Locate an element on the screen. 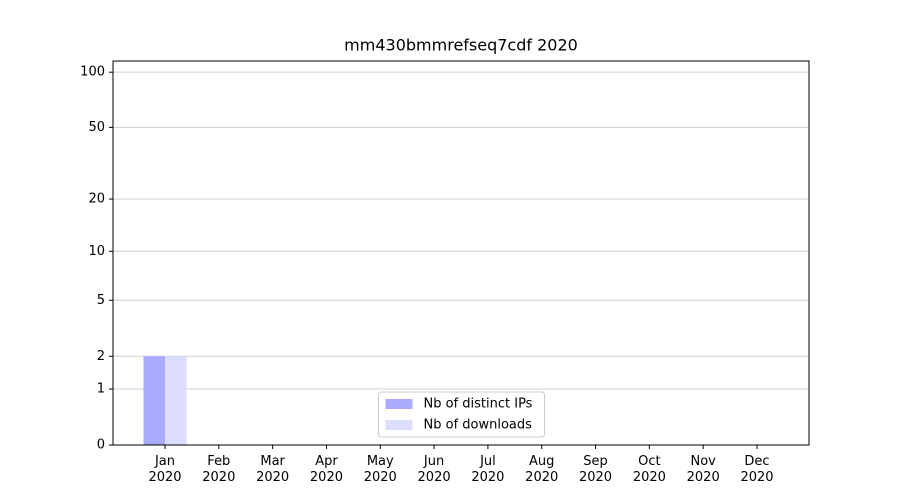 The image size is (900, 500). x-tick-label: Apr 2020 is located at coordinates (326, 469).